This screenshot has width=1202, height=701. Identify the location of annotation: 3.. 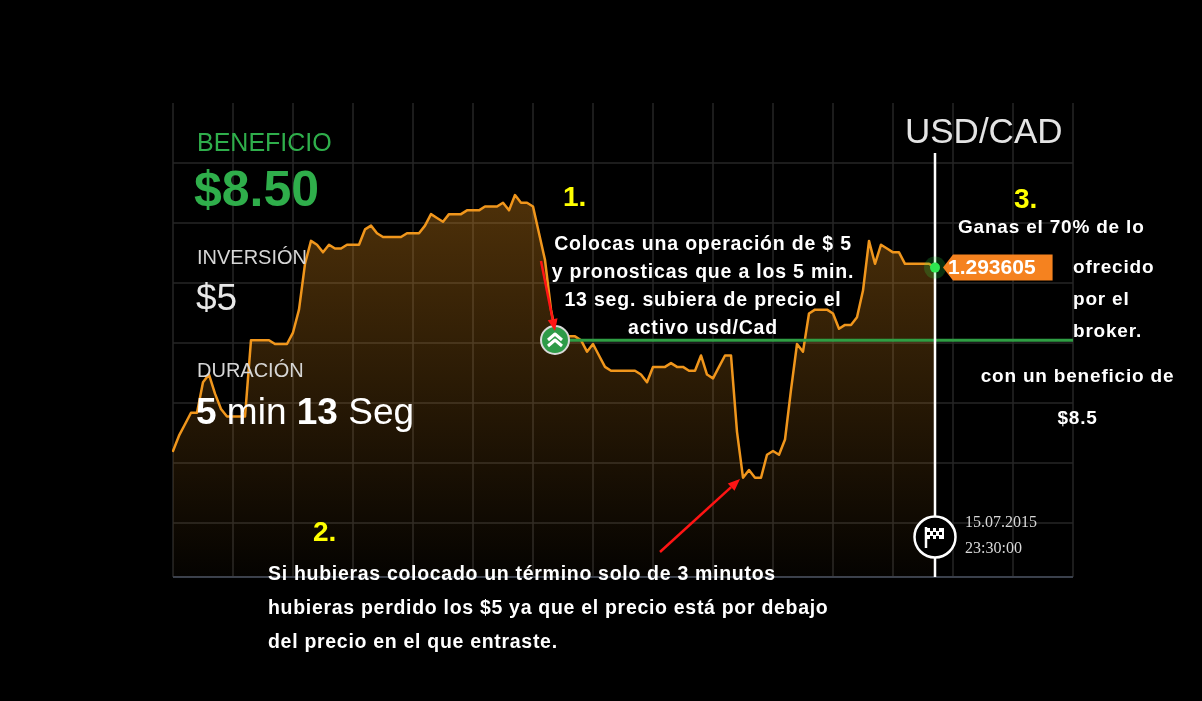
(1026, 199).